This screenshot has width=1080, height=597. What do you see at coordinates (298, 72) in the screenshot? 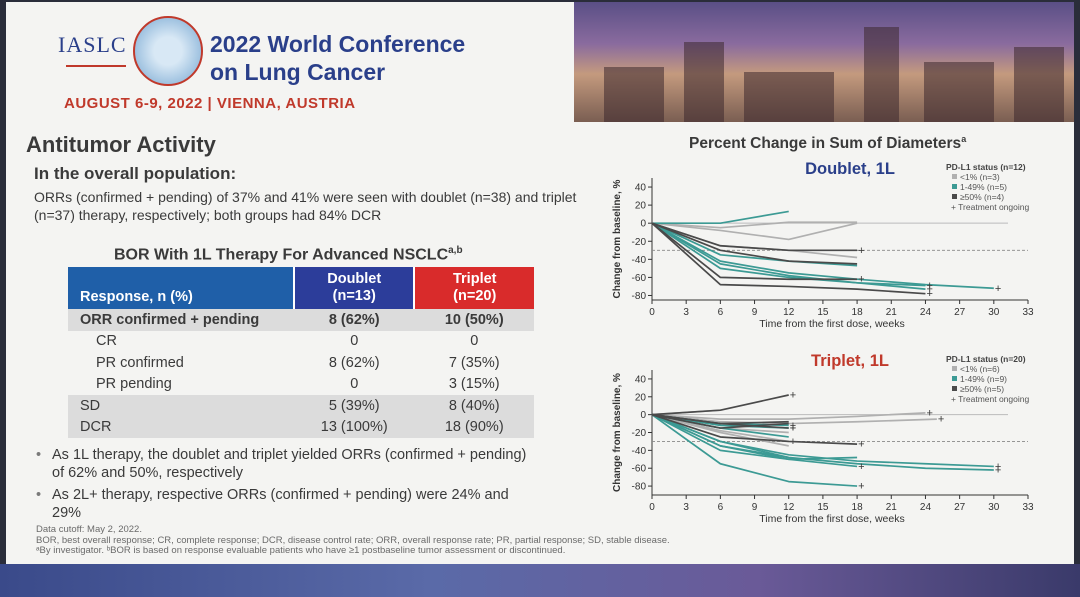
I see `conference-title-line2: on Lung Cancer` at bounding box center [298, 72].